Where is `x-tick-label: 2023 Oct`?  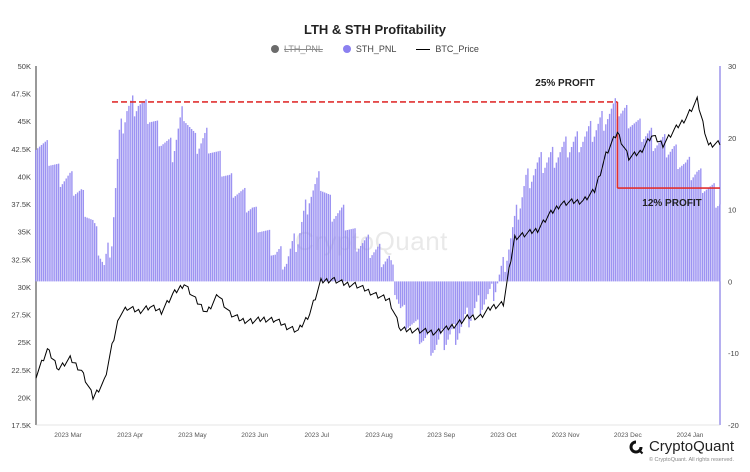 x-tick-label: 2023 Oct is located at coordinates (503, 435).